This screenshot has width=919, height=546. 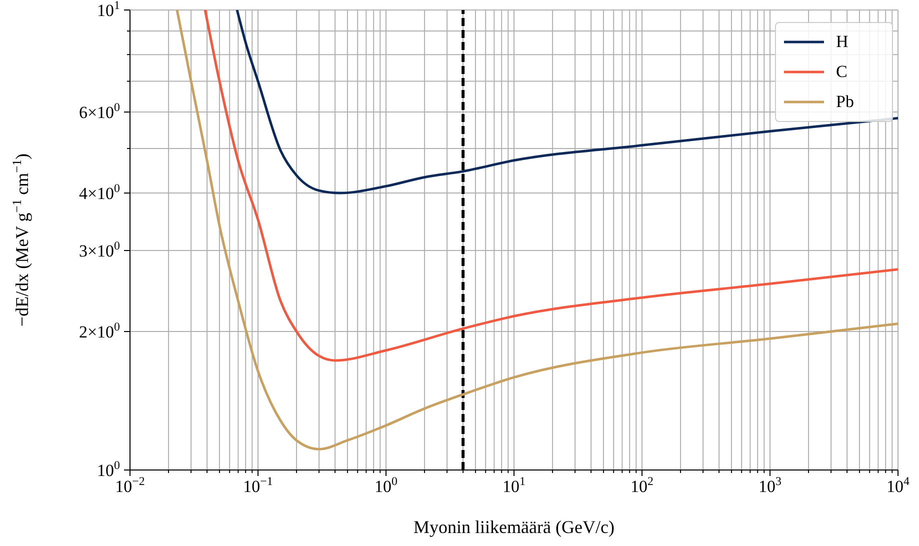 What do you see at coordinates (258, 485) in the screenshot?
I see `x-tick-label: 10$^{−1}$` at bounding box center [258, 485].